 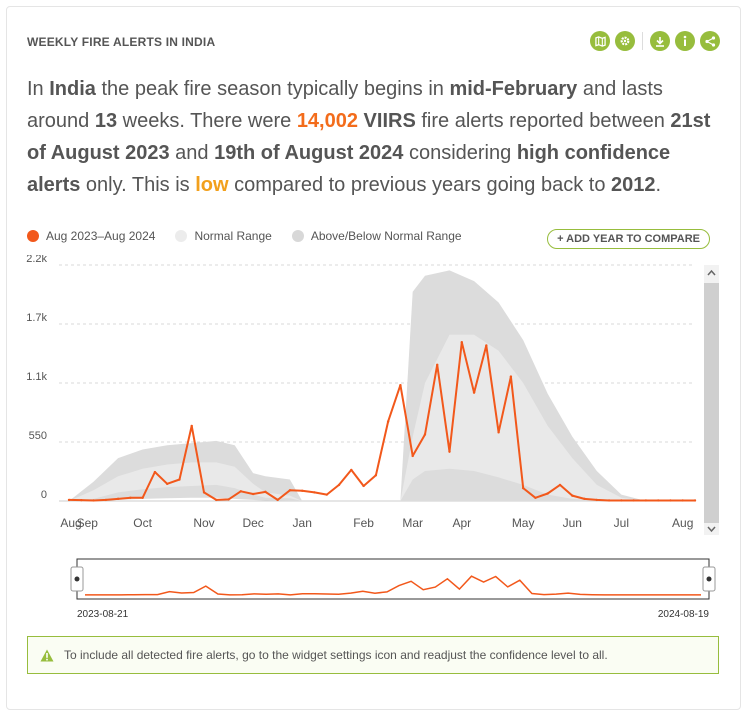 I want to click on share-icon, so click(x=710, y=41).